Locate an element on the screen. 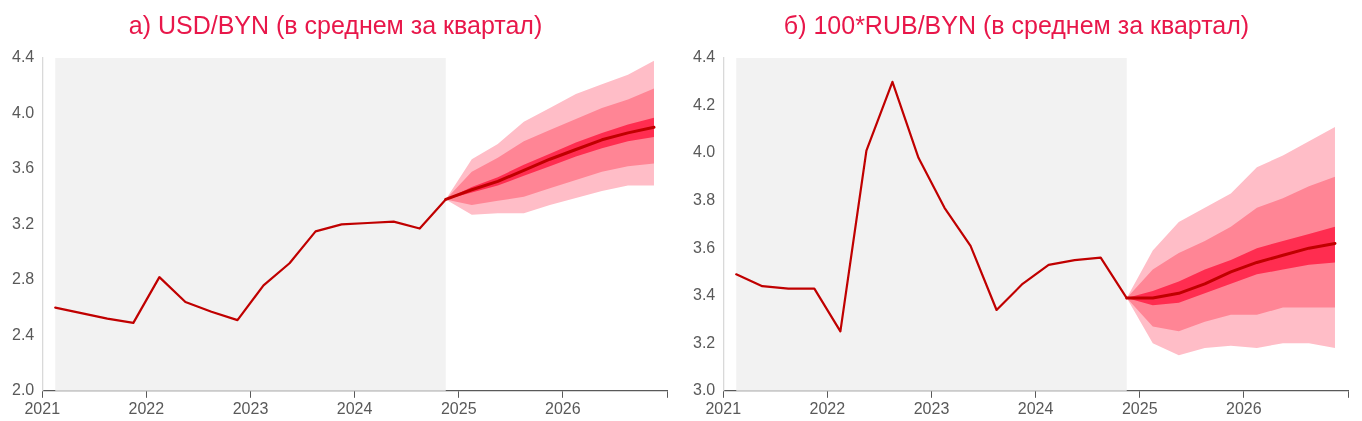 The width and height of the screenshot is (1362, 421). y-tick-label: 2.8 is located at coordinates (23, 279).